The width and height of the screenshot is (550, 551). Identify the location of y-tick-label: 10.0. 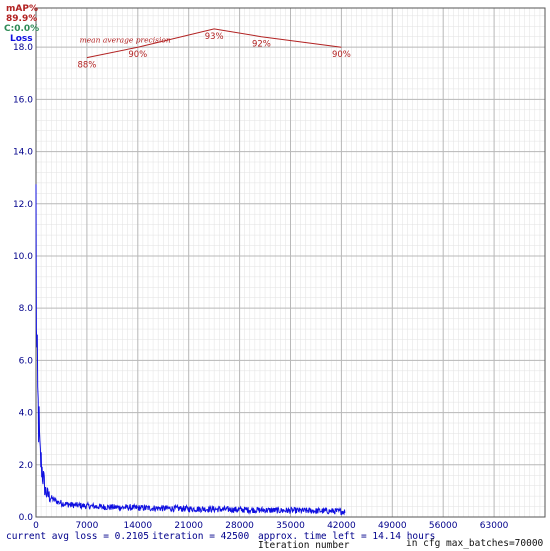
(23, 257).